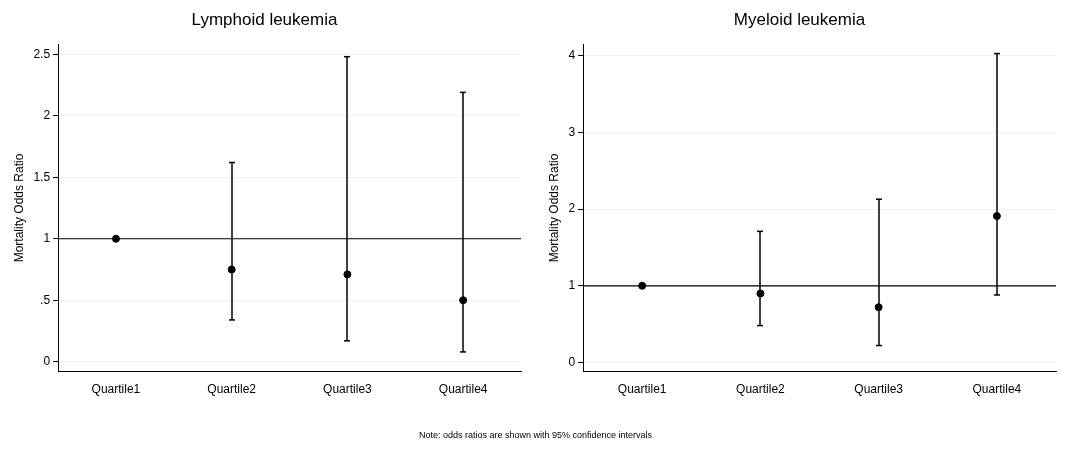 This screenshot has width=1071, height=450. What do you see at coordinates (572, 55) in the screenshot?
I see `y-tick-label: 4` at bounding box center [572, 55].